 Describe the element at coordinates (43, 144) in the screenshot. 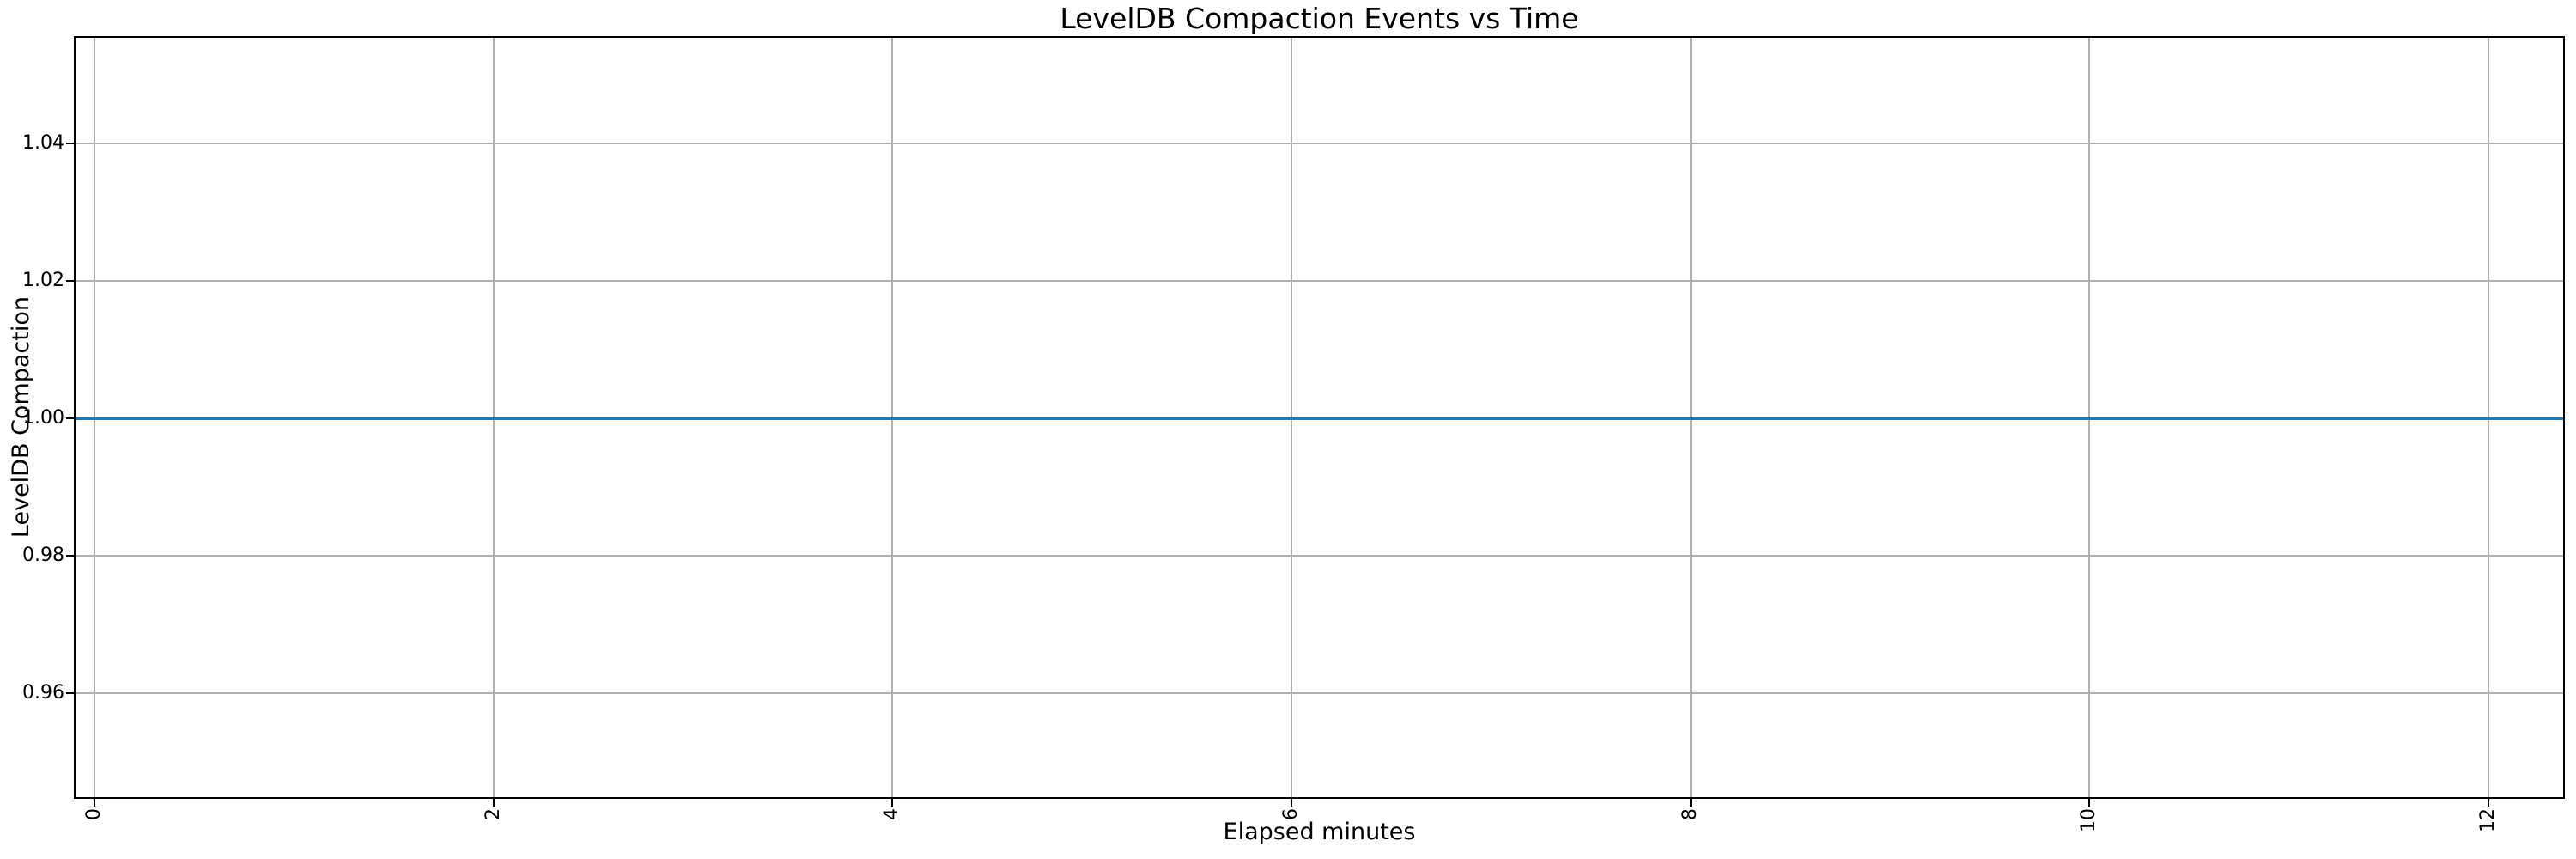

I see `y-tick-label: 1.04` at that location.